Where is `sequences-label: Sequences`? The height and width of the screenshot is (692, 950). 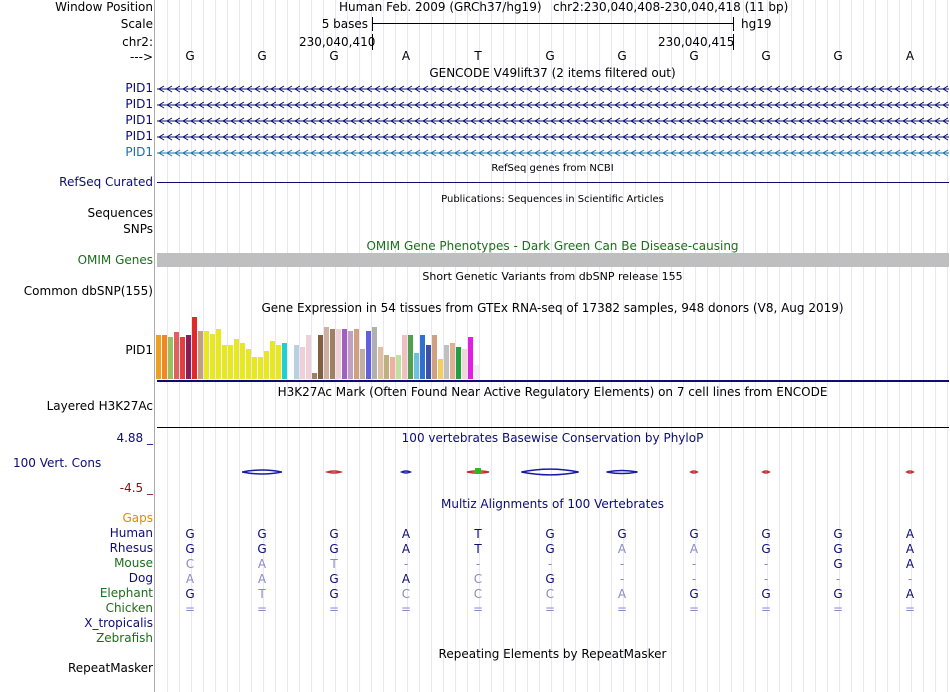
sequences-label: Sequences is located at coordinates (120, 213).